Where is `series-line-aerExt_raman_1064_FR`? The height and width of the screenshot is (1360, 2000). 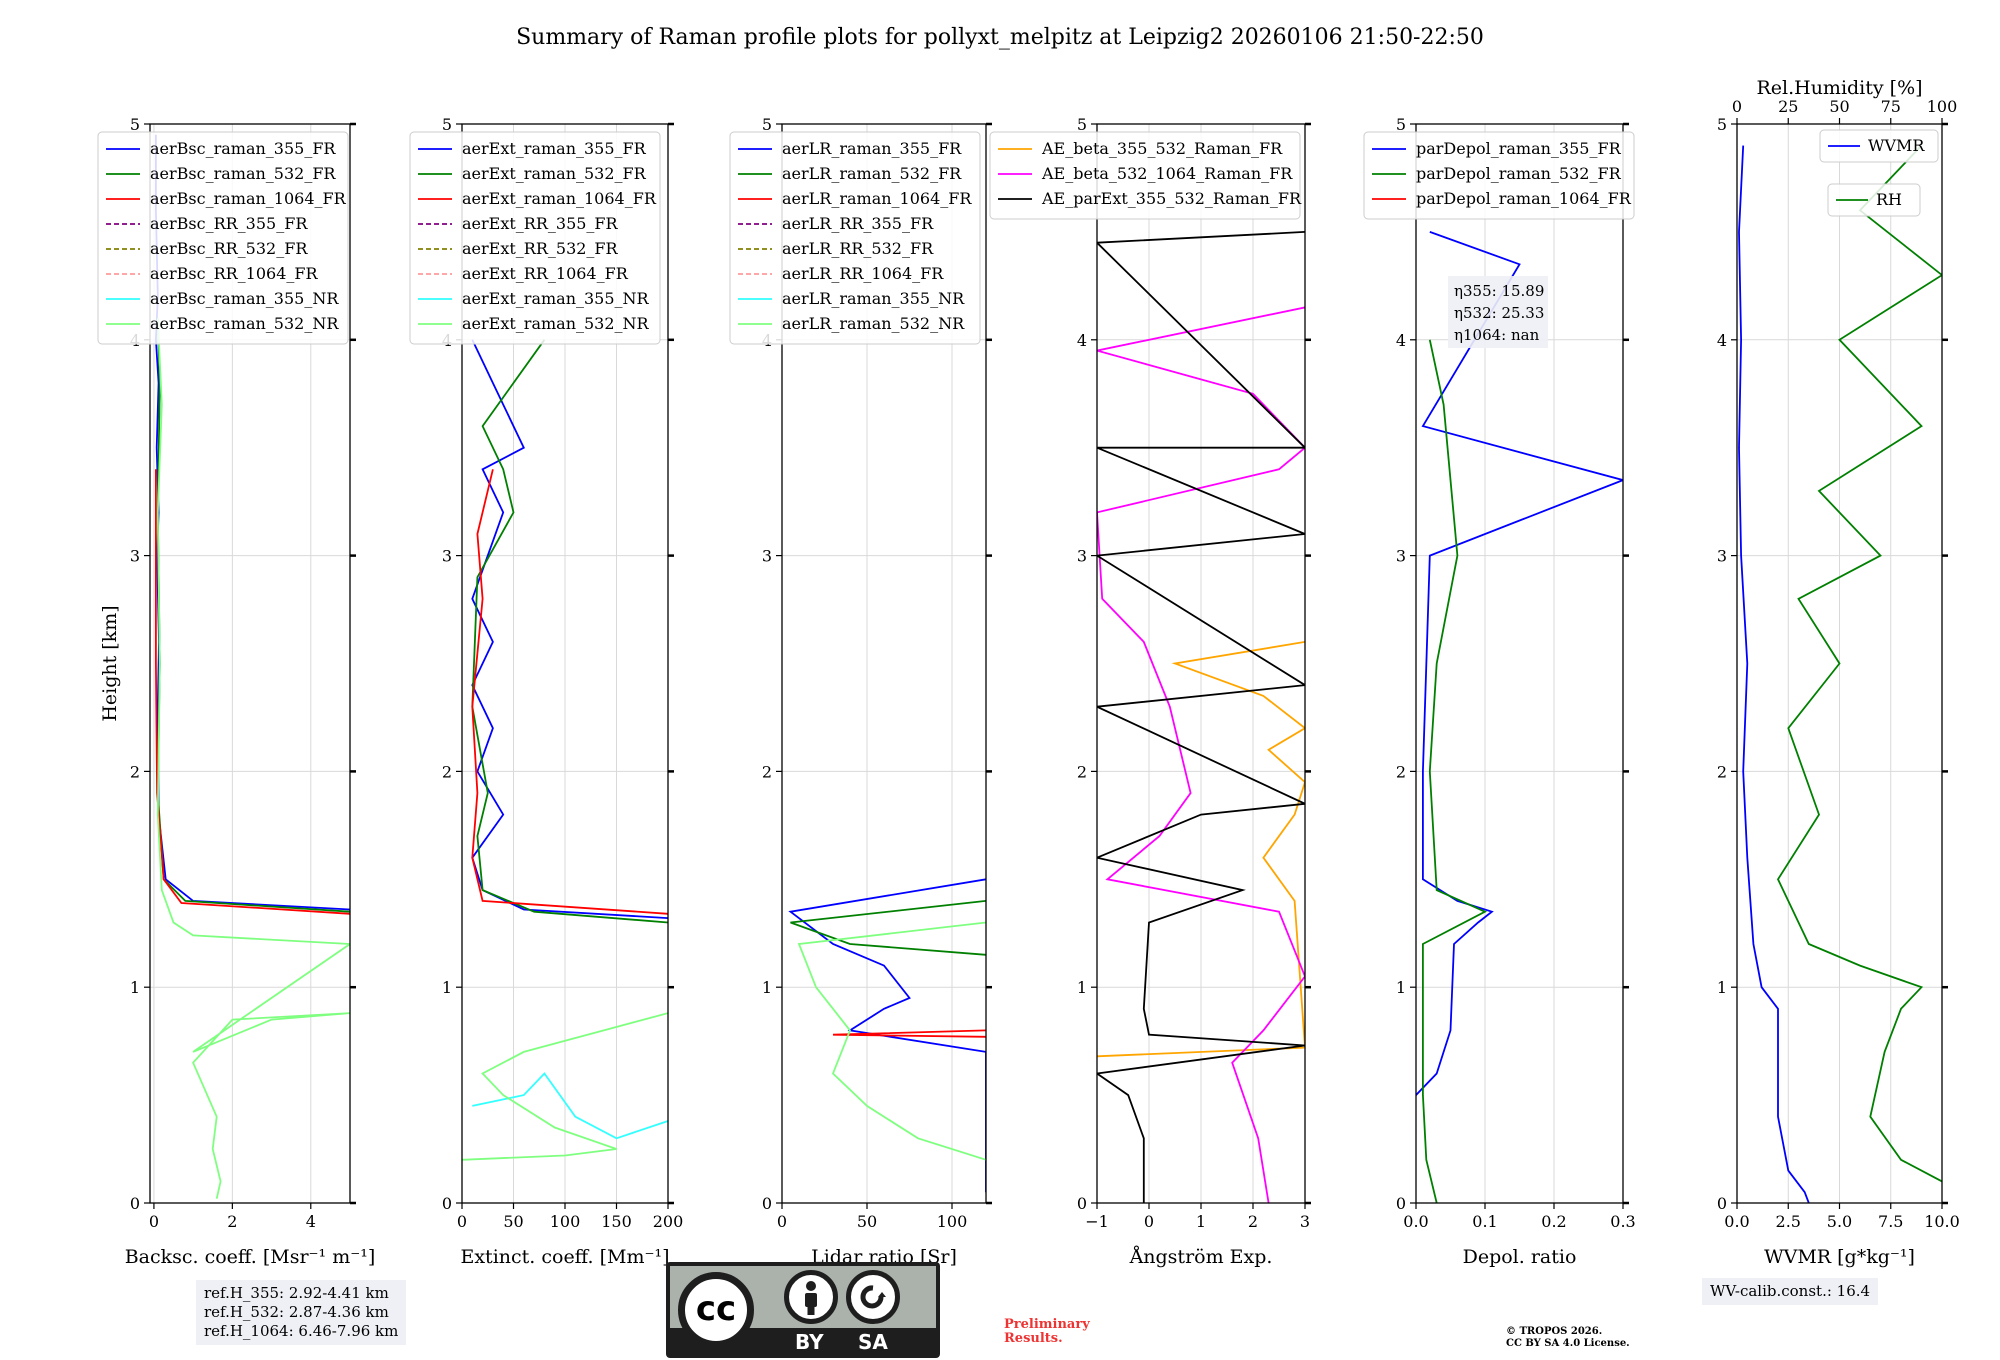
series-line-aerExt_raman_1064_FR is located at coordinates (569, 692).